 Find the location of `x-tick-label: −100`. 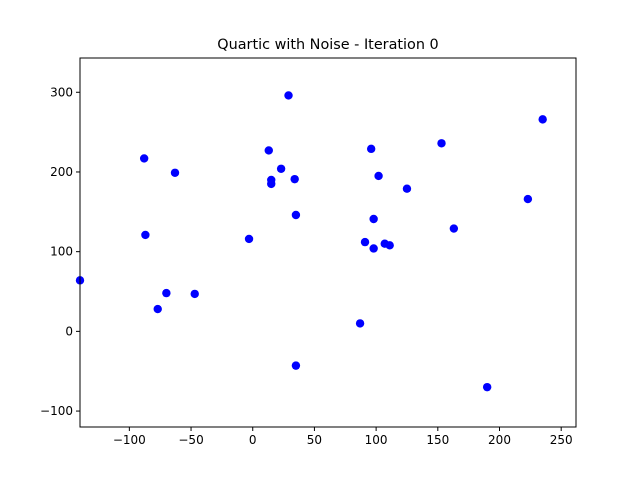

x-tick-label: −100 is located at coordinates (129, 440).